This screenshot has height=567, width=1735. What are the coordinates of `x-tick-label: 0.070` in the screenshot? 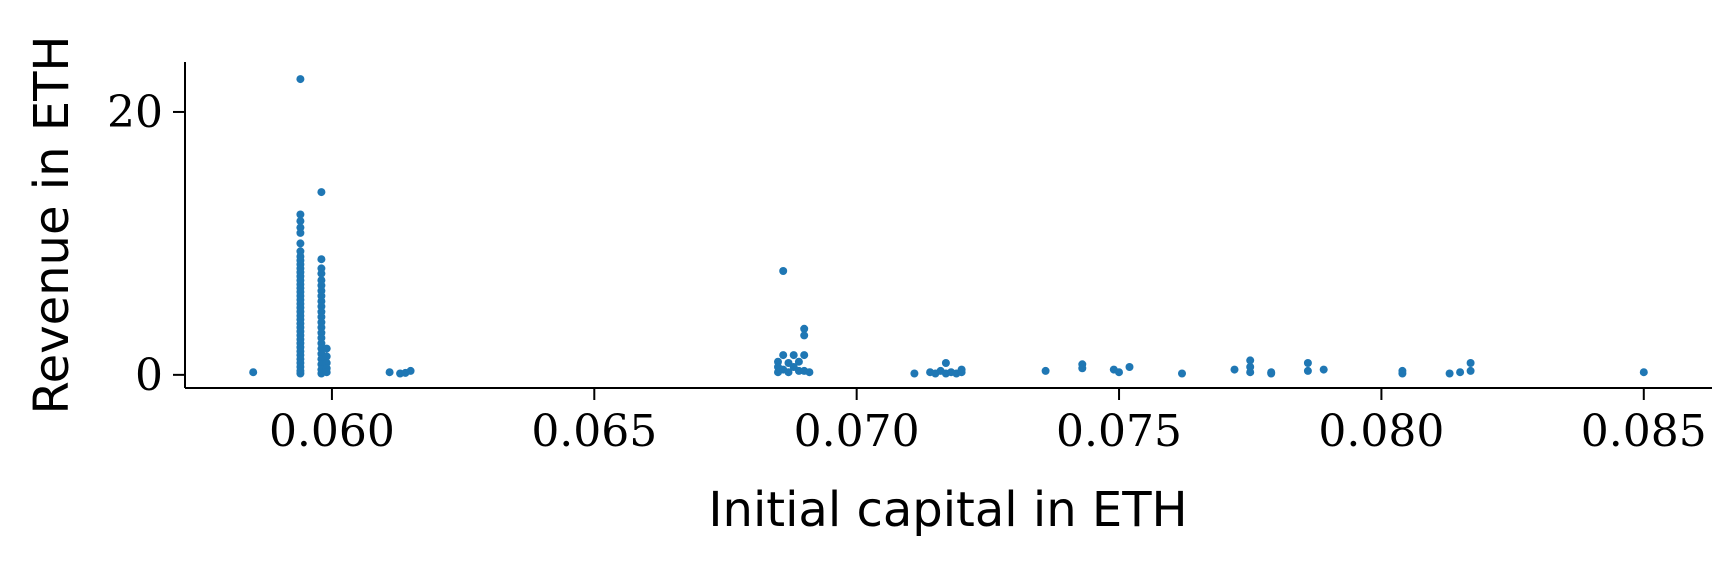 It's located at (857, 431).